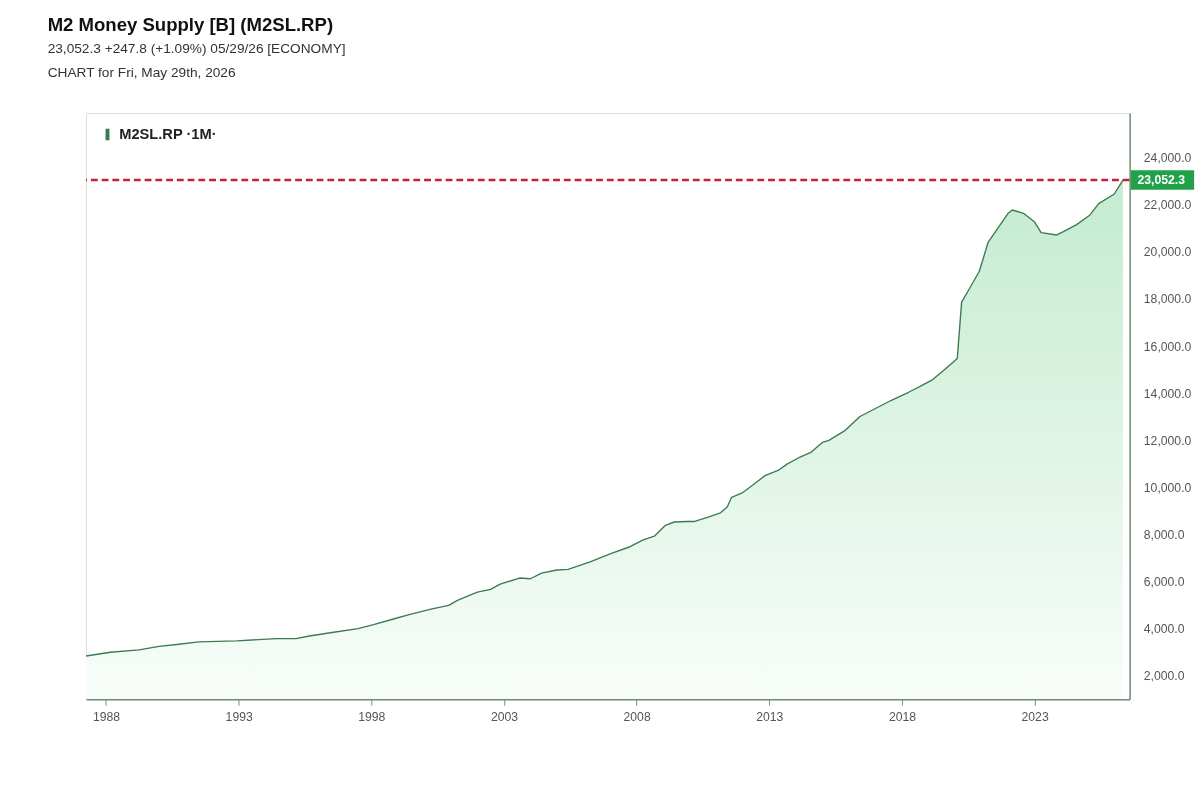 The height and width of the screenshot is (790, 1200). What do you see at coordinates (1164, 676) in the screenshot?
I see `y-tick-label: 2,000.0` at bounding box center [1164, 676].